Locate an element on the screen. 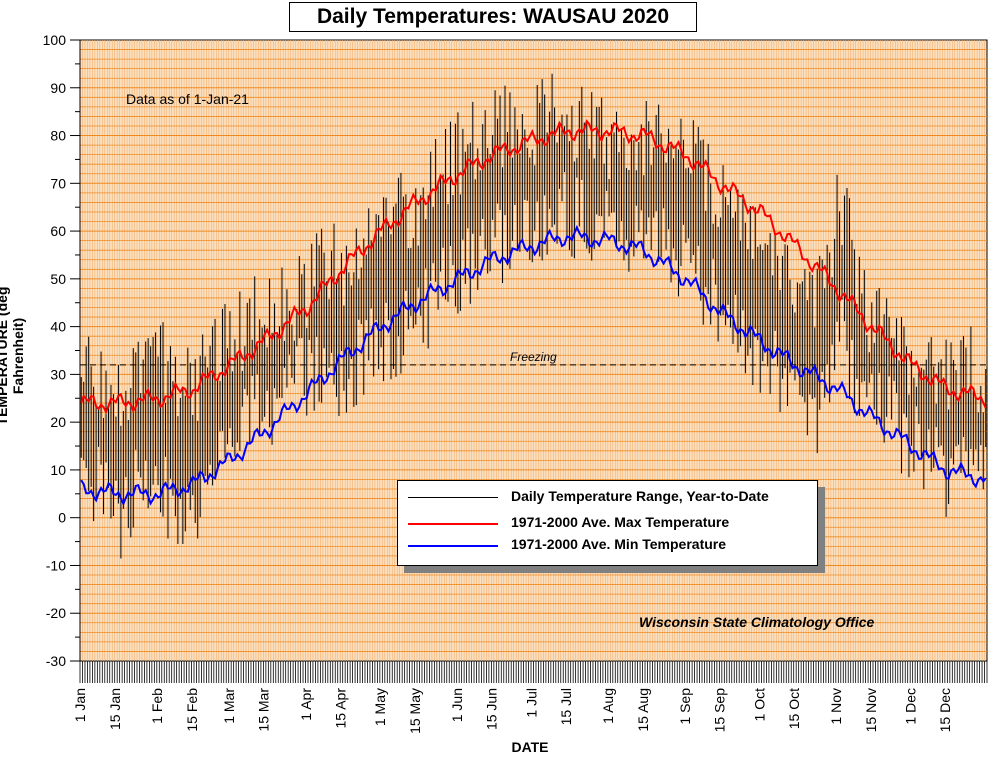 The width and height of the screenshot is (991, 762). x-tick-label: 15 Oct is located at coordinates (794, 708).